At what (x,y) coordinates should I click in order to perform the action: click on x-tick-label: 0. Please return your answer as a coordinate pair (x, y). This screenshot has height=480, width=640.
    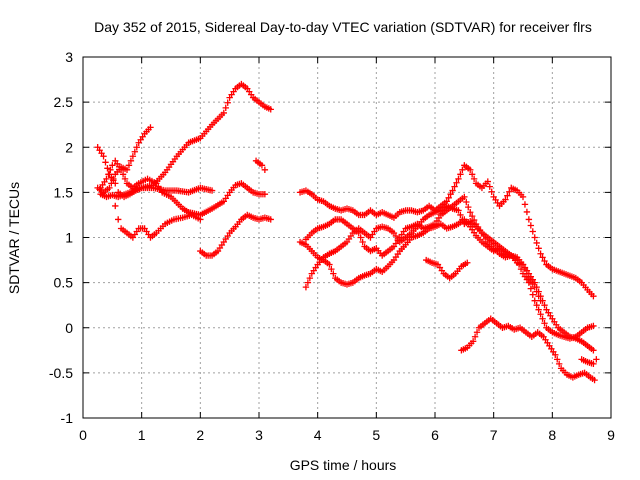
    Looking at the image, I should click on (83, 435).